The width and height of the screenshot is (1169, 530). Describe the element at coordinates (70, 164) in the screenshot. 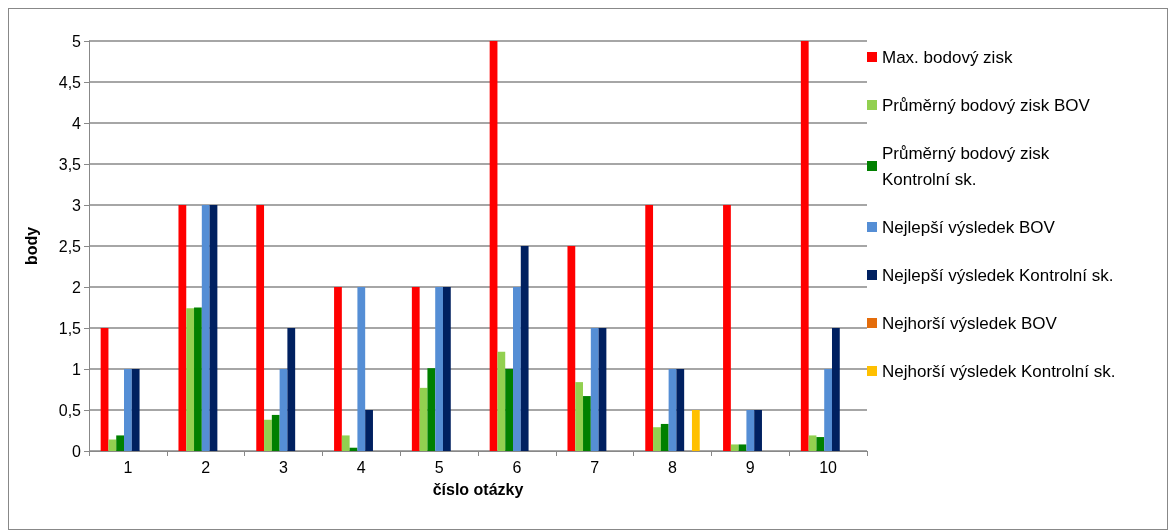

I see `y-tick-label: 3,5` at that location.